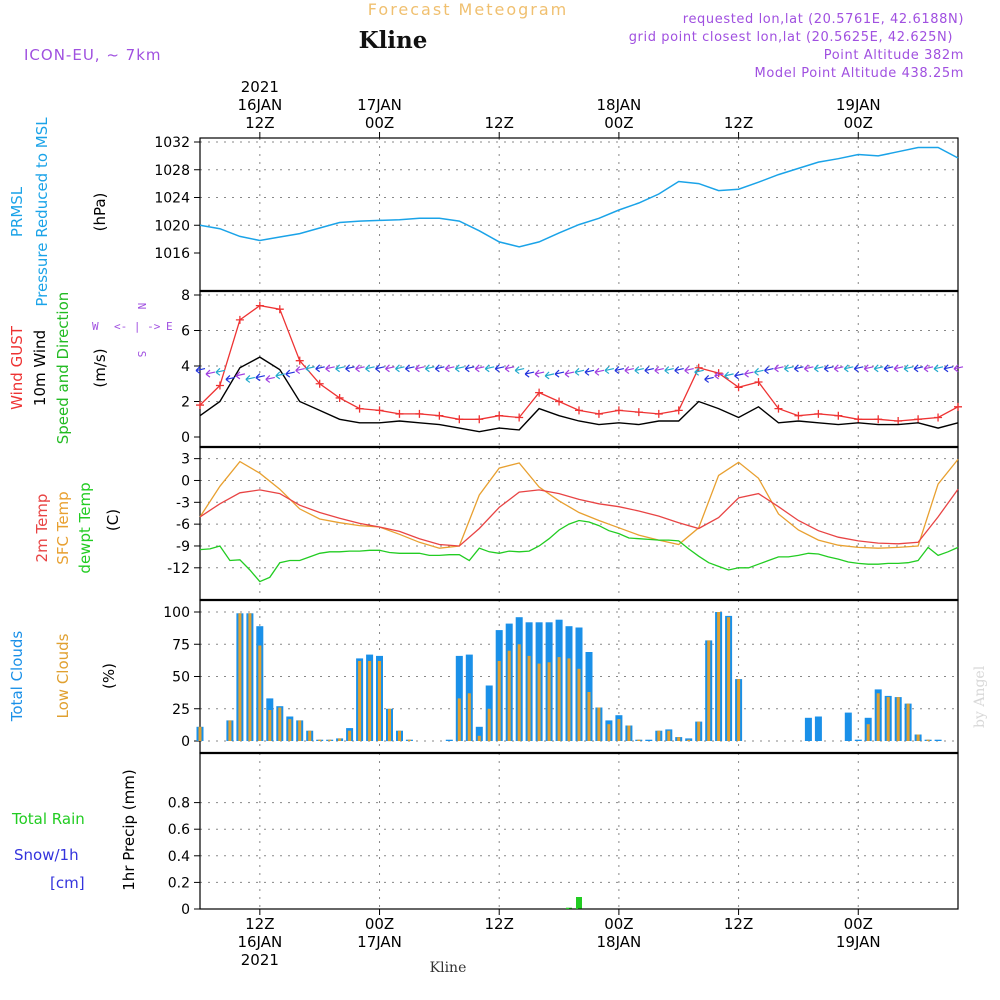 Image resolution: width=1000 pixels, height=1000 pixels. Describe the element at coordinates (181, 678) in the screenshot. I see `y-tick-label: 50` at that location.